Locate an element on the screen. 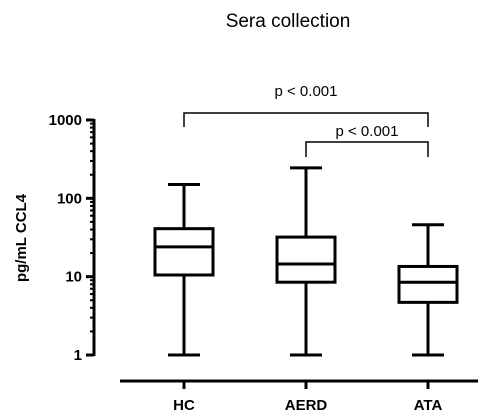 The height and width of the screenshot is (415, 478). y-tick-label: 10 is located at coordinates (73, 277).